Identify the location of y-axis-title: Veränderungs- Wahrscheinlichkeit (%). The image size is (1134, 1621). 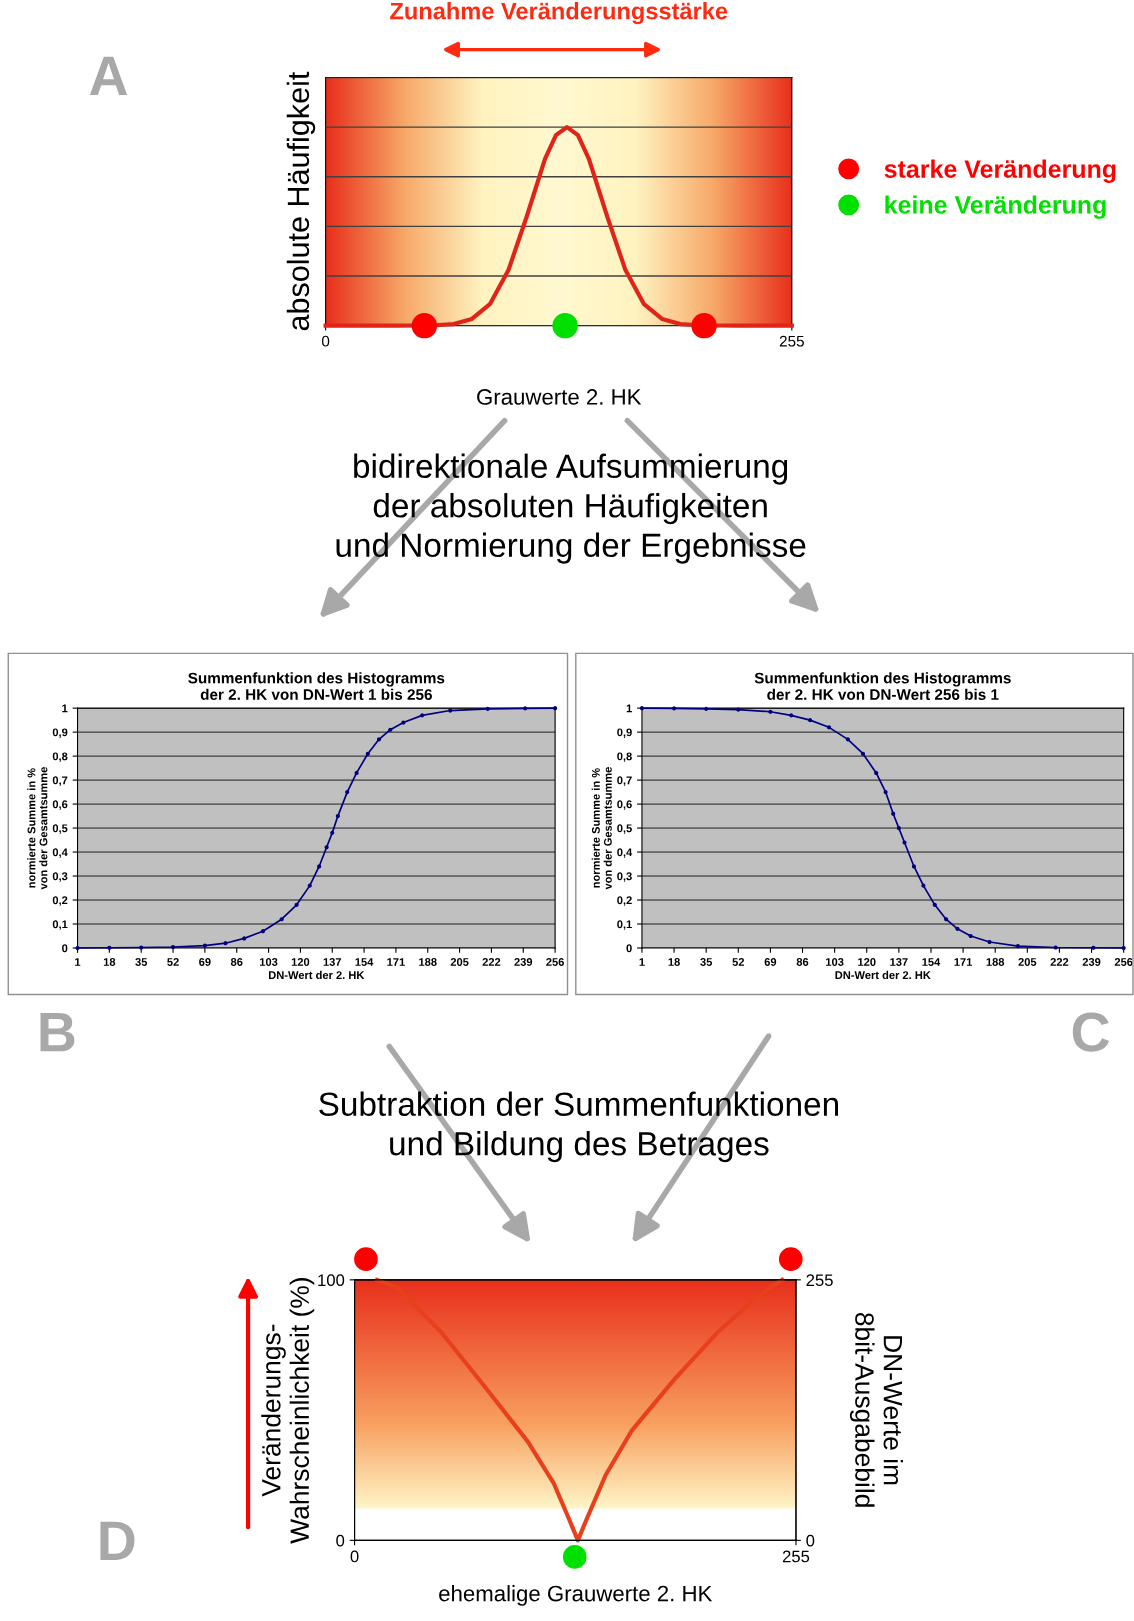
(288, 1411).